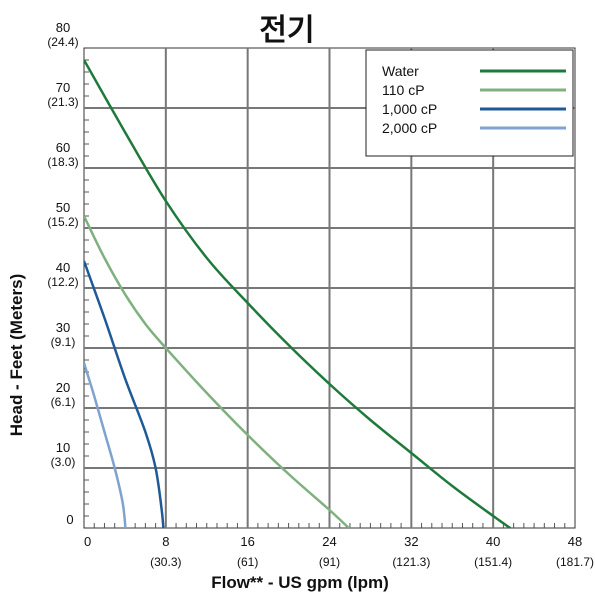  What do you see at coordinates (63, 267) in the screenshot?
I see `y-tick-label: 40` at bounding box center [63, 267].